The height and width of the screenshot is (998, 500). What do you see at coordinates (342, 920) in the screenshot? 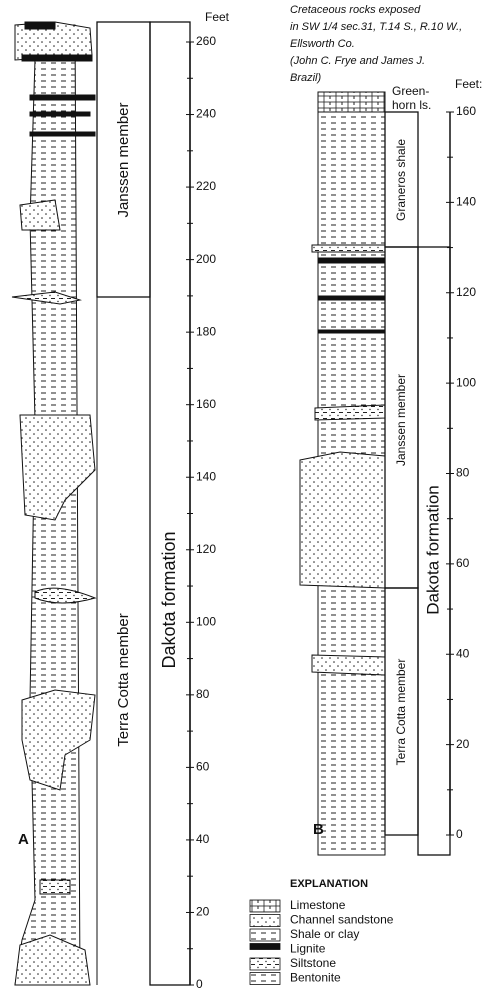
I see `legend-label: Channel sandstone` at bounding box center [342, 920].